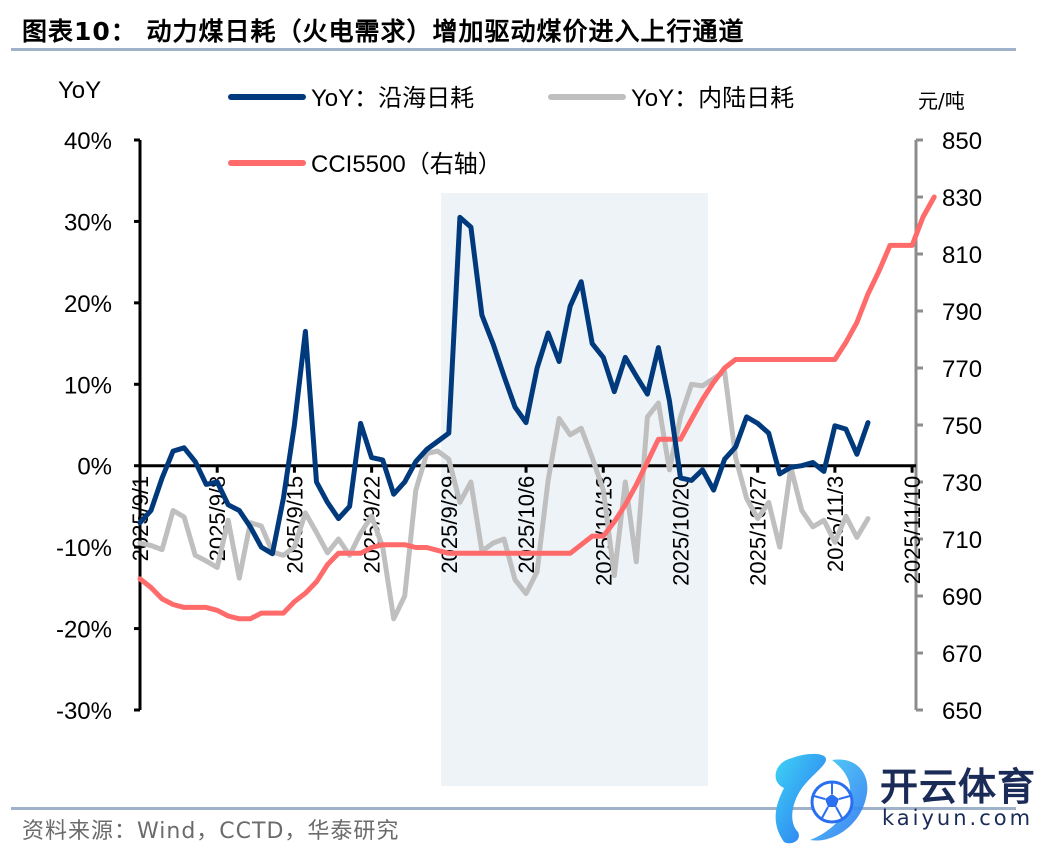 The height and width of the screenshot is (853, 1048). I want to click on legend-item-cci5500: CCI5500（右轴）, so click(365, 164).